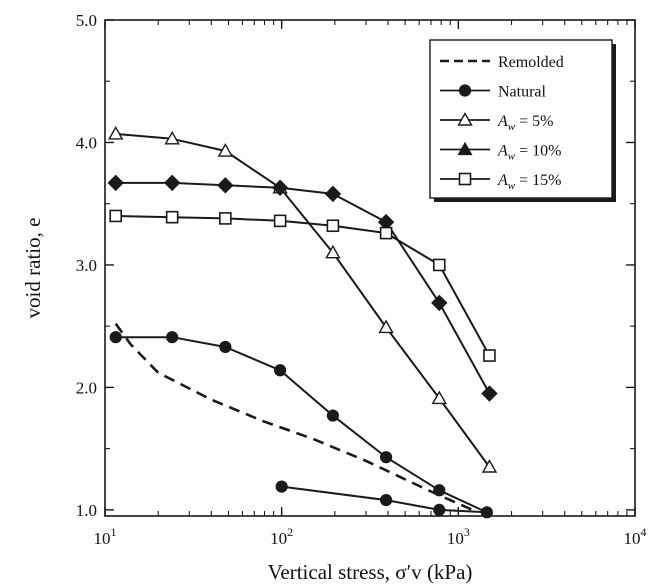  What do you see at coordinates (522, 92) in the screenshot?
I see `legend-label: Natural` at bounding box center [522, 92].